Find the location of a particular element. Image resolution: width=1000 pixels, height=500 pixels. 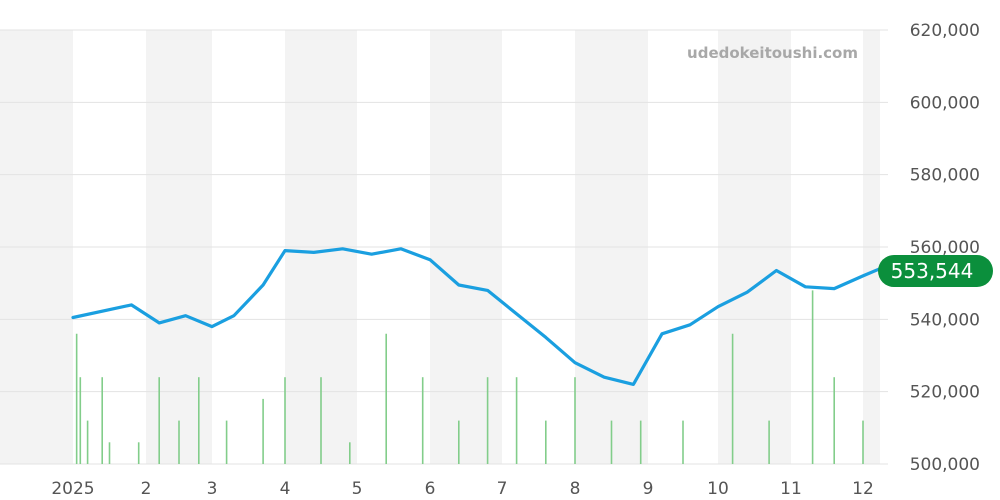

x-tick-label: 6 is located at coordinates (430, 489).